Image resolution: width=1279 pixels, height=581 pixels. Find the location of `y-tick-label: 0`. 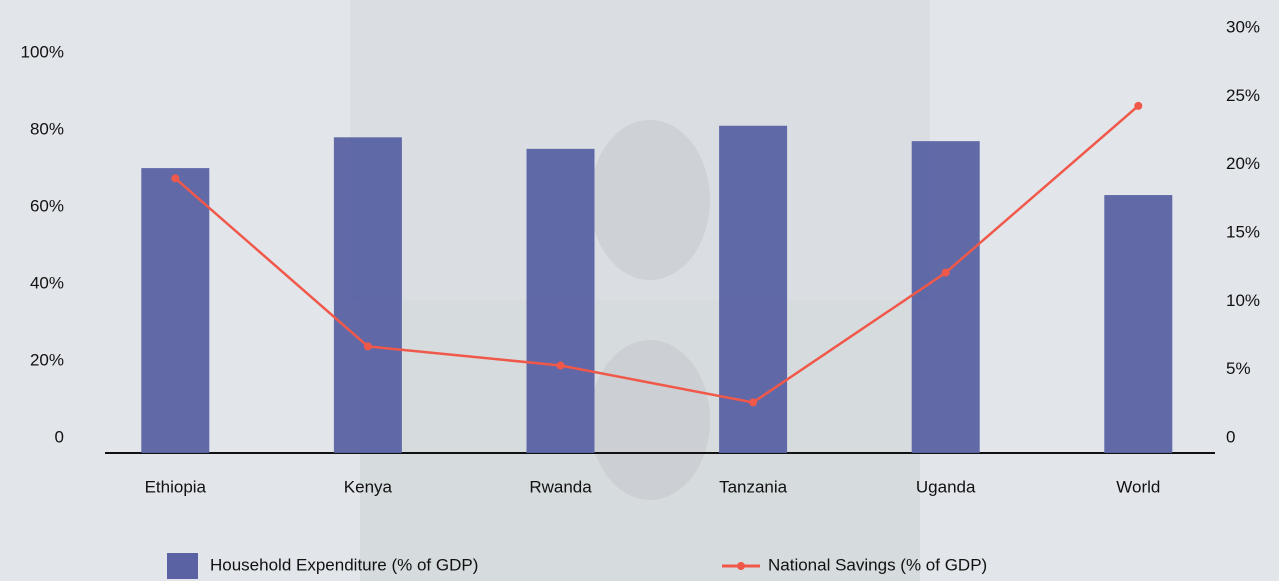

y-tick-label: 0 is located at coordinates (59, 436).